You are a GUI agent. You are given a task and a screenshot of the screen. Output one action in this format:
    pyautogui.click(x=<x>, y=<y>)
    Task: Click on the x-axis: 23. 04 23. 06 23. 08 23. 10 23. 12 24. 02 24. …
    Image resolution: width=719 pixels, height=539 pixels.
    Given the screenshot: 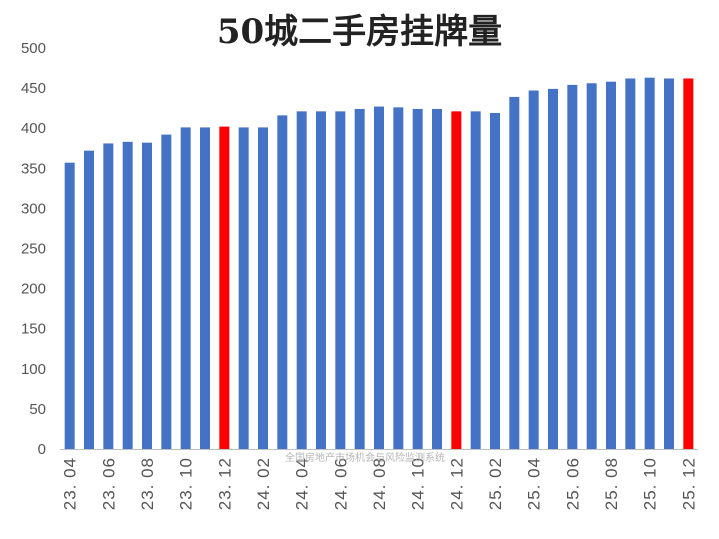 What is the action you would take?
    pyautogui.click(x=380, y=483)
    